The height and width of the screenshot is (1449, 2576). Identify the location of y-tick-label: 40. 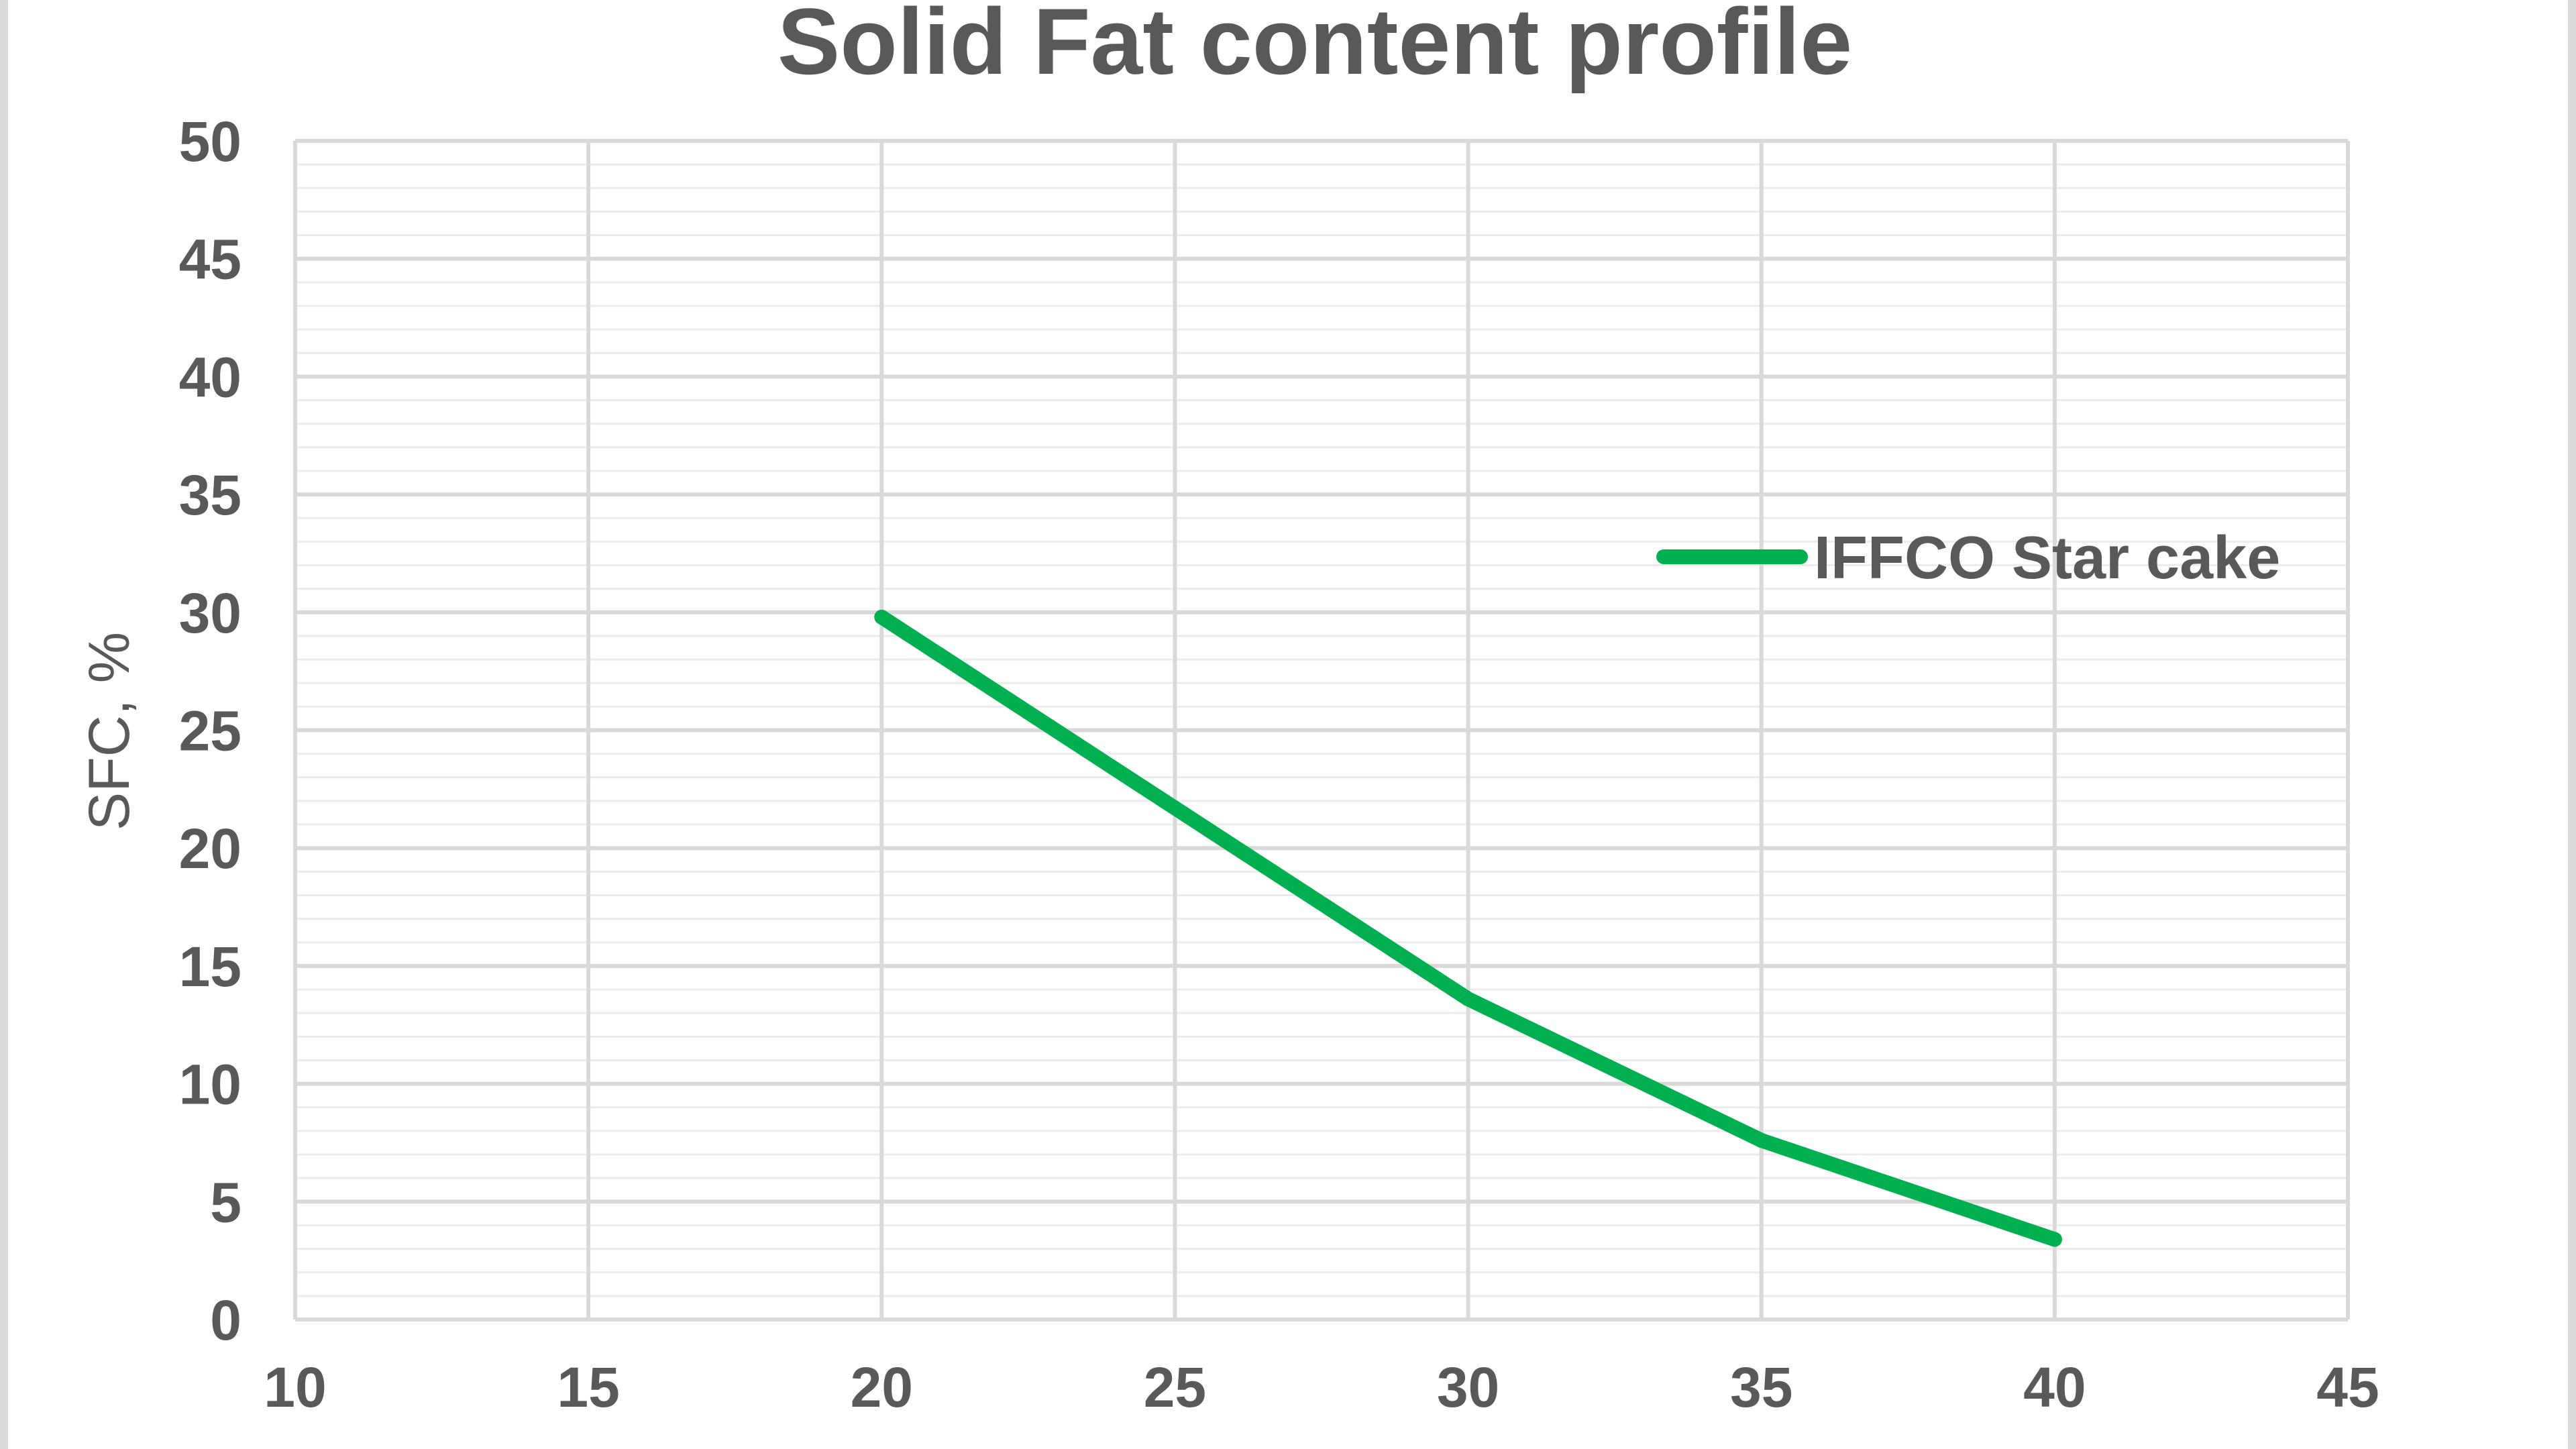
(210, 377).